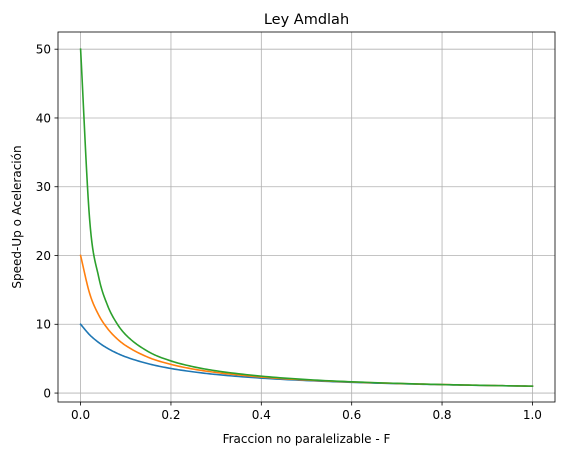 The width and height of the screenshot is (563, 455). I want to click on x-tick-label: 0.4, so click(261, 415).